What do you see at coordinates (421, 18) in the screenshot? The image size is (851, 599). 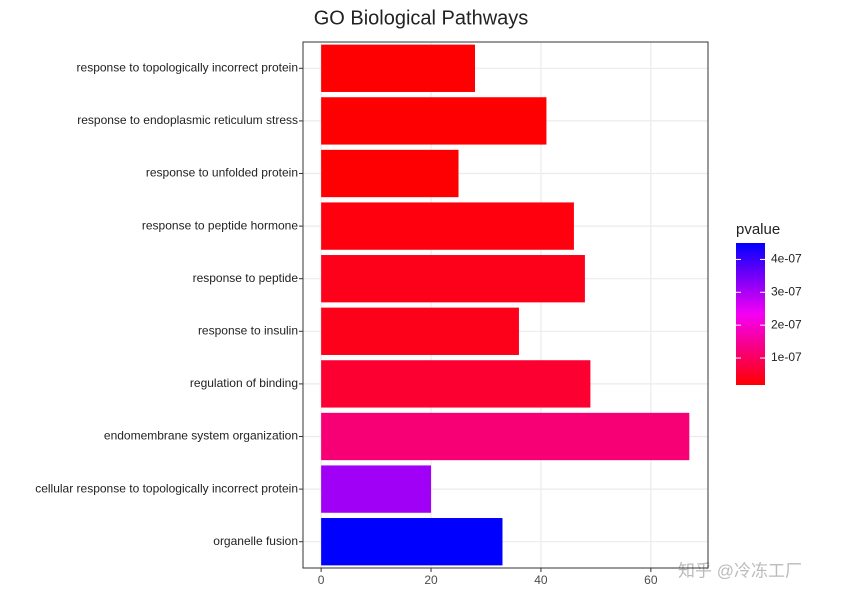 I see `chart-title: GO Biological Pathways` at bounding box center [421, 18].